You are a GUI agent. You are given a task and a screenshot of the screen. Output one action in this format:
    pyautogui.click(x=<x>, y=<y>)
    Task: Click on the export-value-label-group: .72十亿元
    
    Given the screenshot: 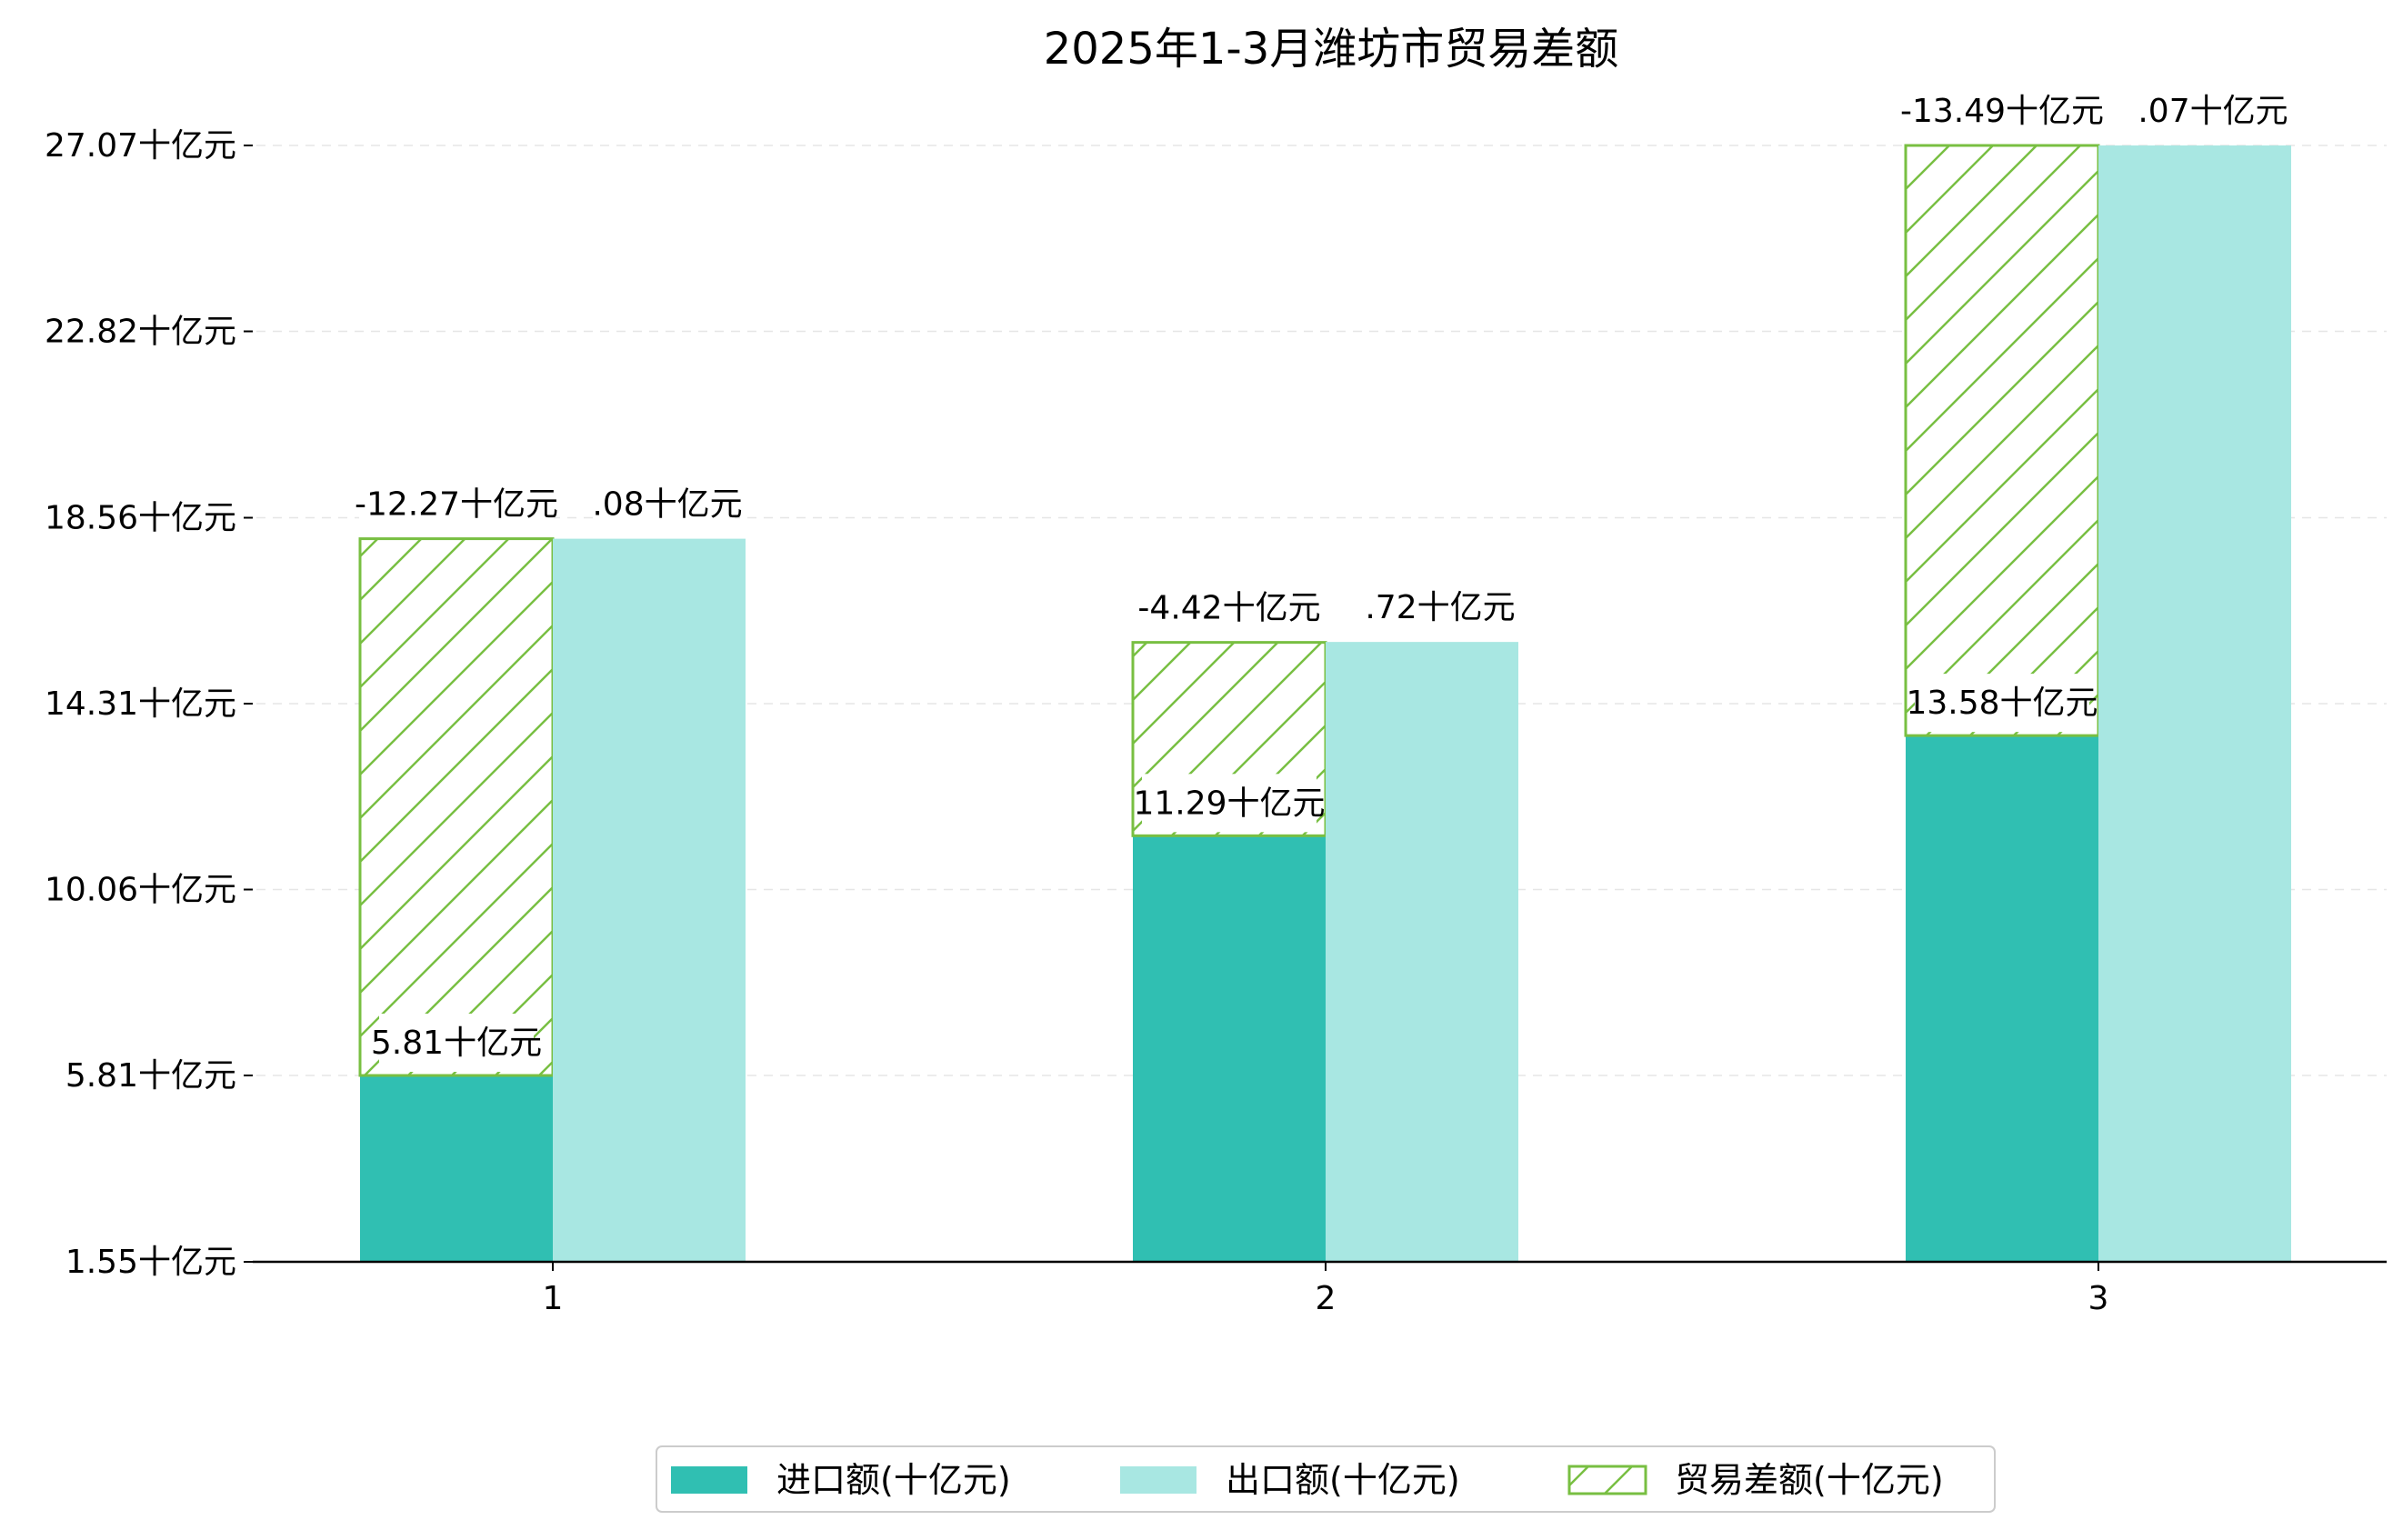 What is the action you would take?
    pyautogui.click(x=1440, y=607)
    